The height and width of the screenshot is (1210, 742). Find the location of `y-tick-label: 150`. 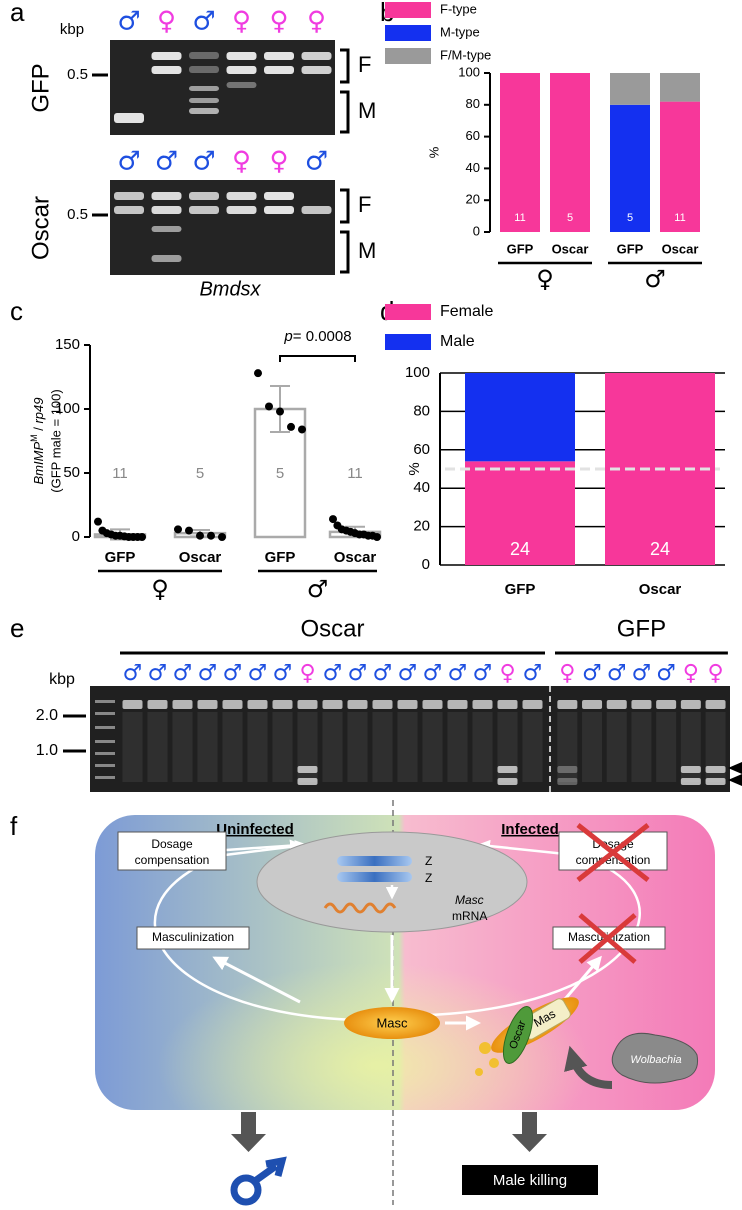

y-tick-label: 150 is located at coordinates (67, 344).